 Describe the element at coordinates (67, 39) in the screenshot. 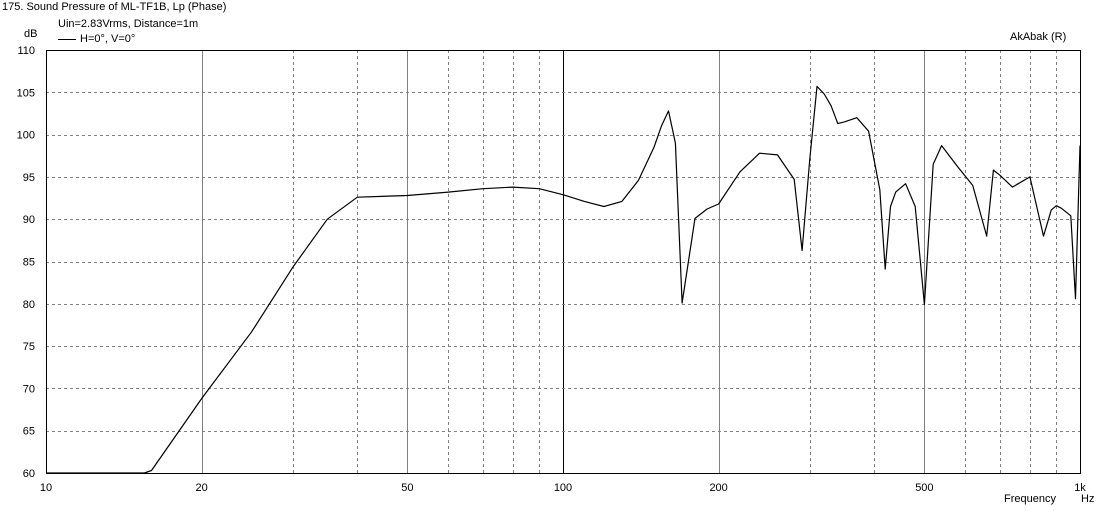

I see `legend-line-swatch` at that location.